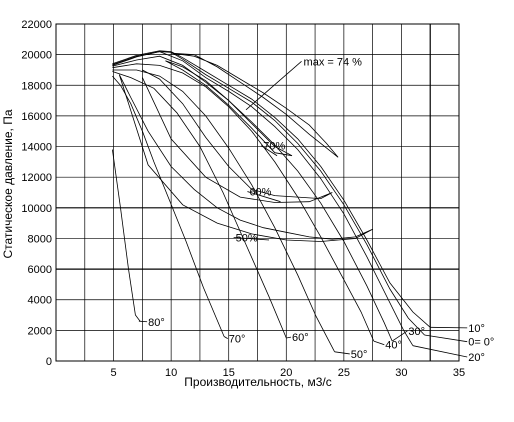 The height and width of the screenshot is (422, 514). I want to click on curve-label: 70°, so click(237, 340).